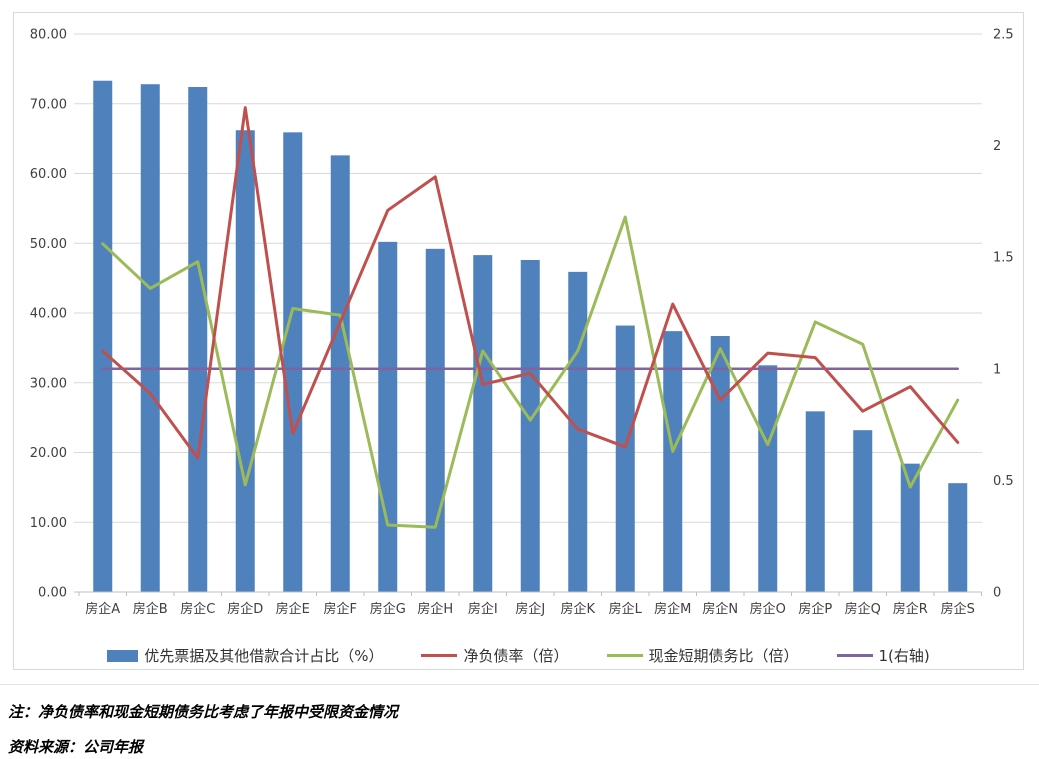 The height and width of the screenshot is (759, 1039). I want to click on category-label: 房企J, so click(530, 609).